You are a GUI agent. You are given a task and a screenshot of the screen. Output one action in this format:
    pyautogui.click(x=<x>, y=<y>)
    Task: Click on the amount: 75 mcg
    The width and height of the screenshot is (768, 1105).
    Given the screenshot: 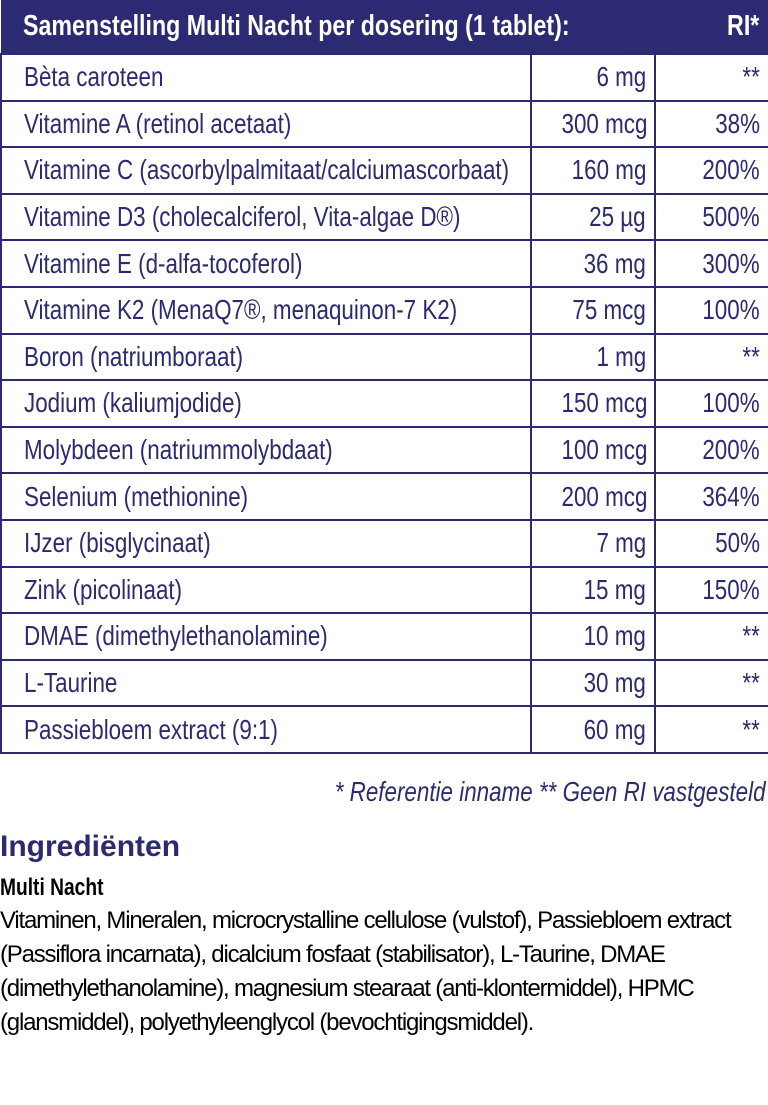 What is the action you would take?
    pyautogui.click(x=593, y=310)
    